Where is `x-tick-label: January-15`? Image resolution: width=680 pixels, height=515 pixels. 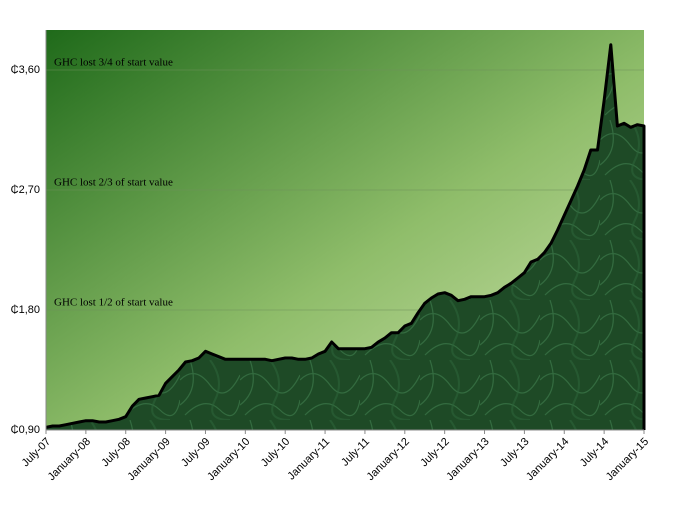
x-tick-label: January-15 is located at coordinates (627, 459).